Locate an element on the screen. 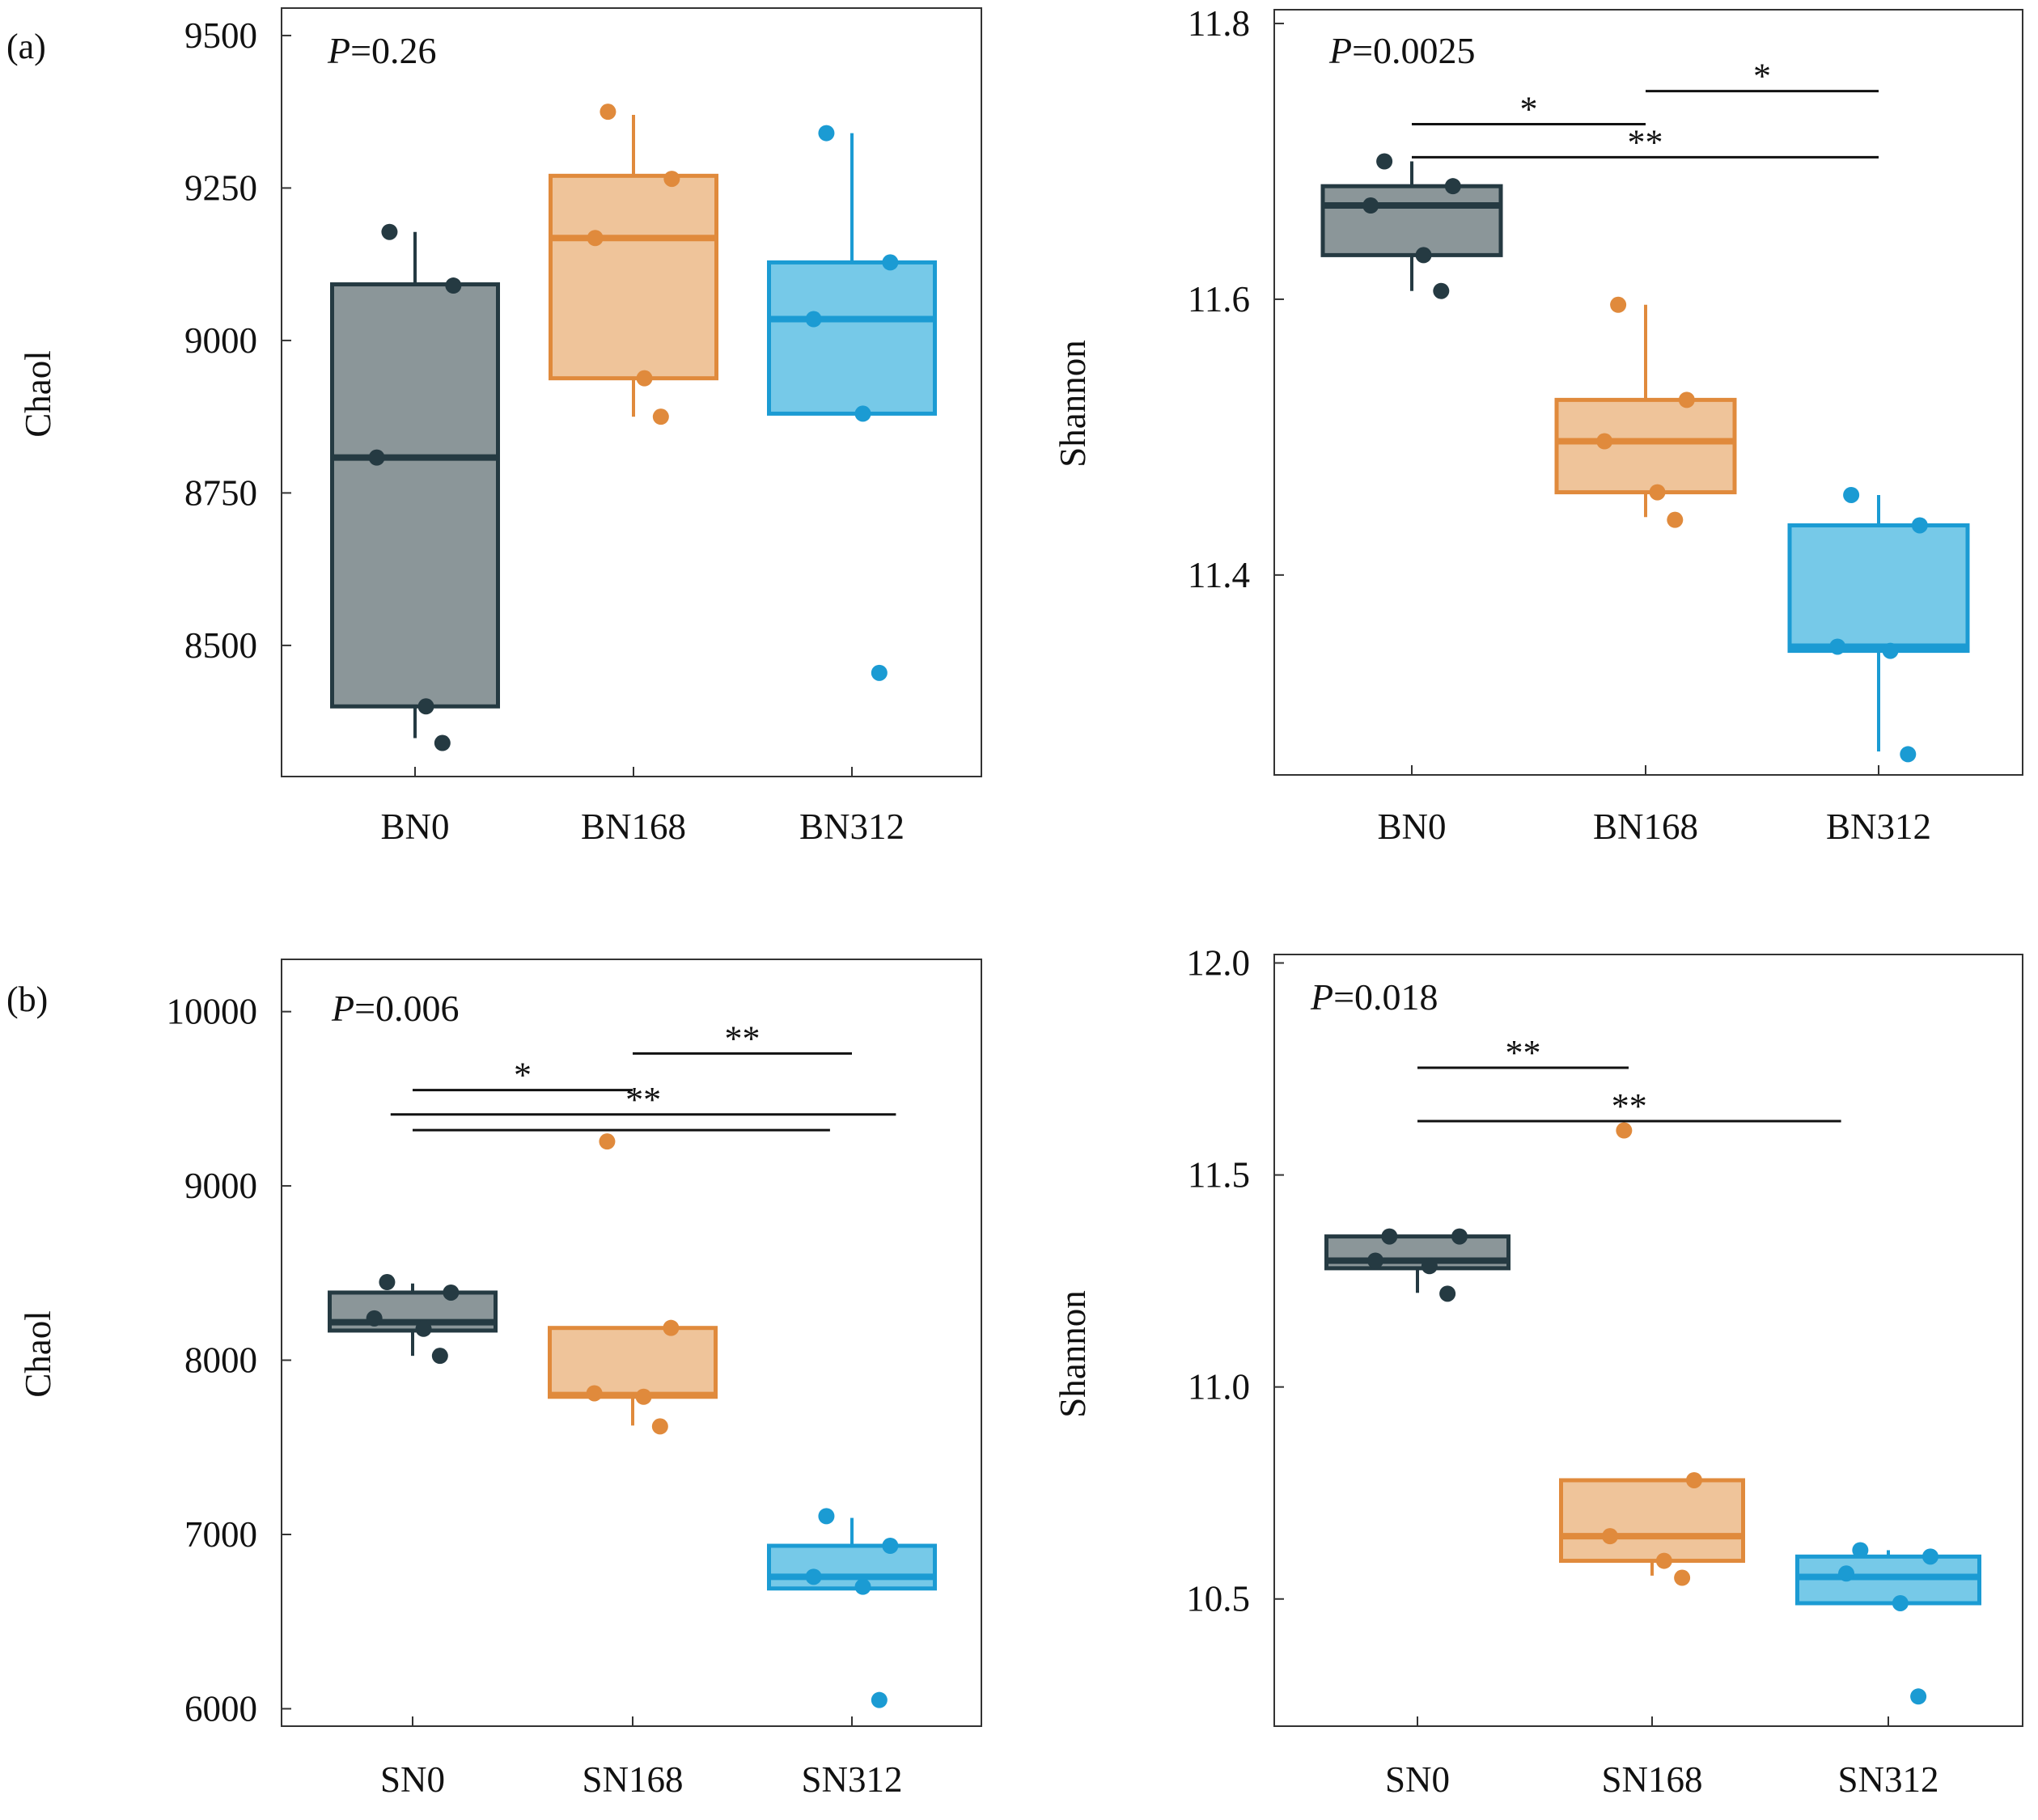  plot-frame is located at coordinates (631, 392).